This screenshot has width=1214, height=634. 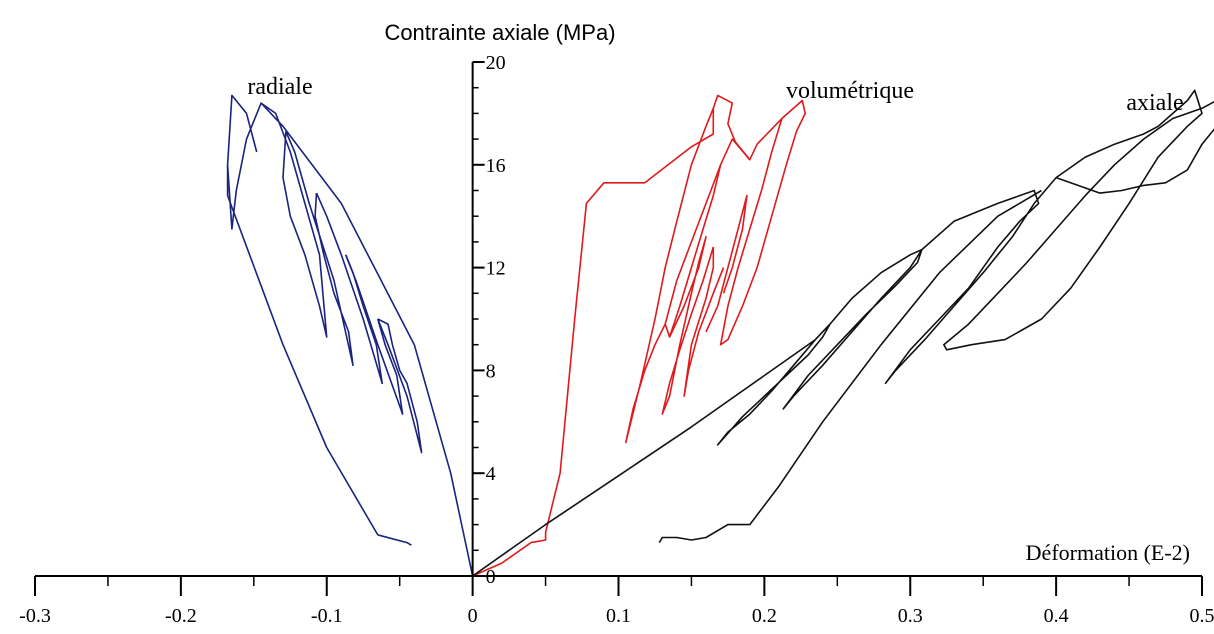 What do you see at coordinates (327, 616) in the screenshot?
I see `x-tick-label: -0.1` at bounding box center [327, 616].